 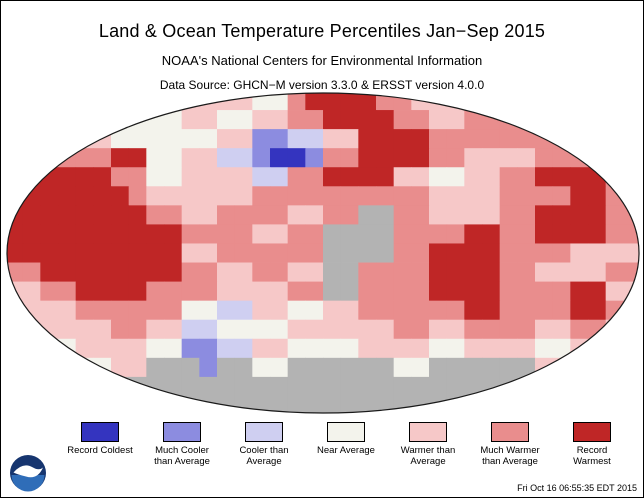 I want to click on legend-label-record-warmest: Record Warmest, so click(x=592, y=456).